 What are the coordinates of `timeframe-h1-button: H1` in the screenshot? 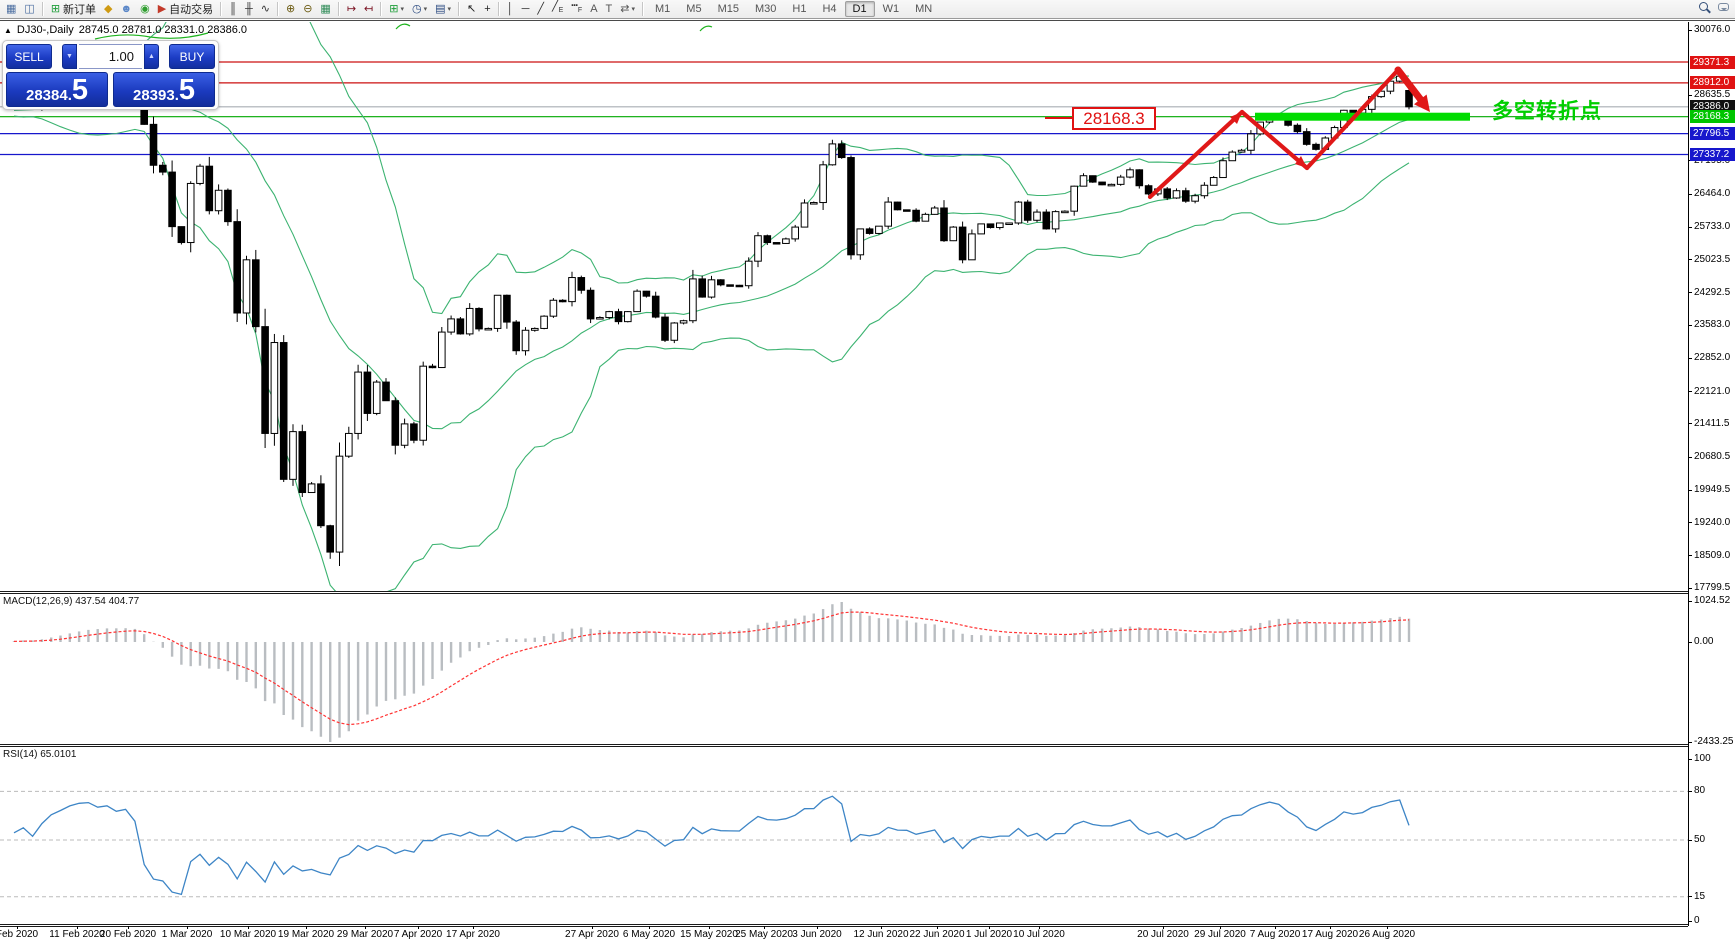 It's located at (799, 9).